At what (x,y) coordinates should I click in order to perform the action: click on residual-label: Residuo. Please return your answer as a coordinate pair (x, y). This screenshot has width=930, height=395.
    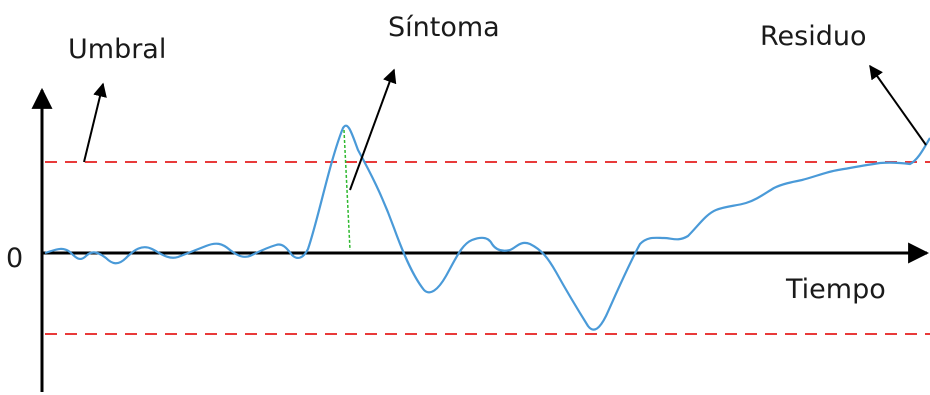
    Looking at the image, I should click on (813, 36).